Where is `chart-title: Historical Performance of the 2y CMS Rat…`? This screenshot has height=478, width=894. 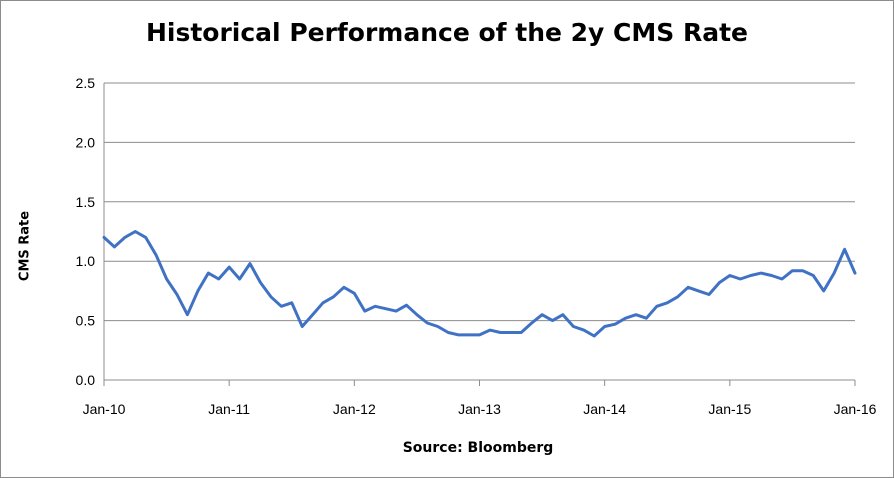 chart-title: Historical Performance of the 2y CMS Rat… is located at coordinates (447, 32).